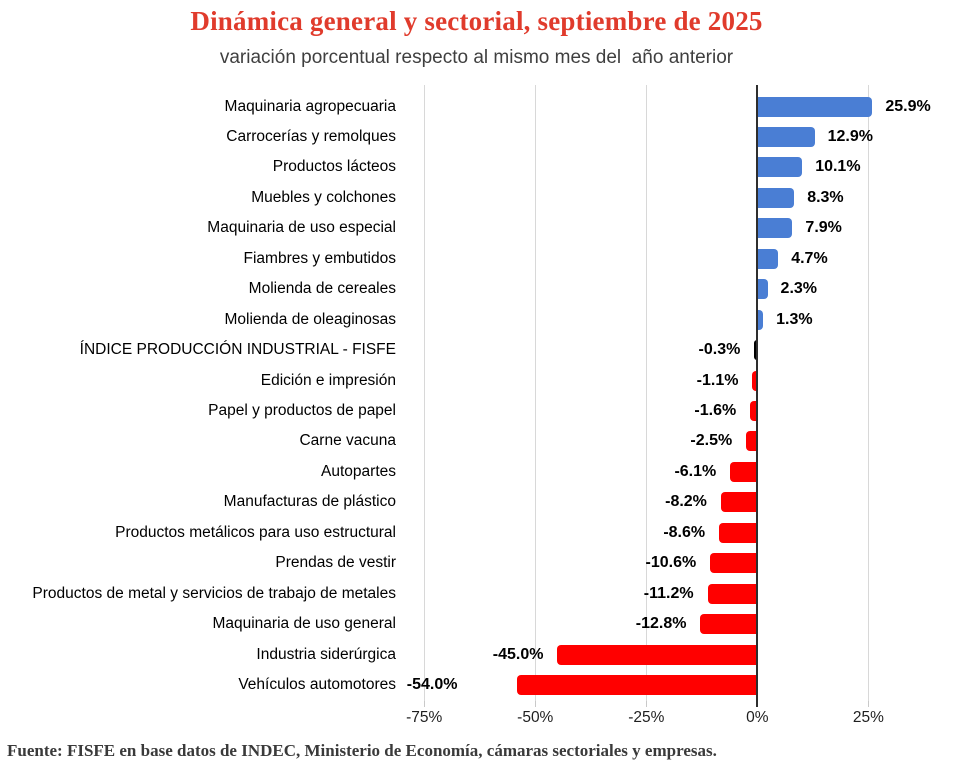 Image resolution: width=953 pixels, height=771 pixels. What do you see at coordinates (686, 502) in the screenshot?
I see `value-label: -8.2%` at bounding box center [686, 502].